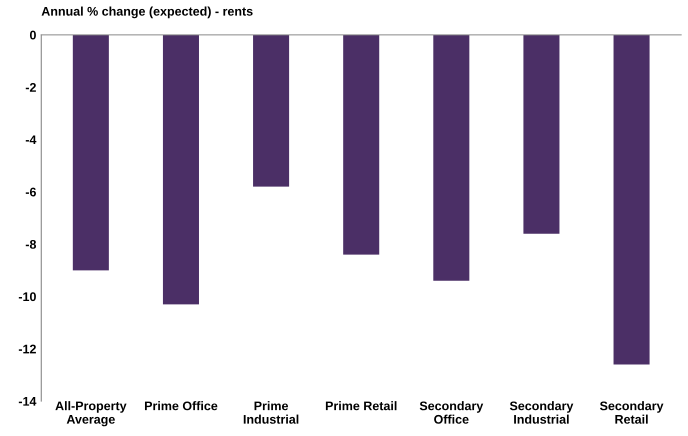 The width and height of the screenshot is (688, 436). Describe the element at coordinates (31, 87) in the screenshot. I see `y-tick-label: -2` at that location.